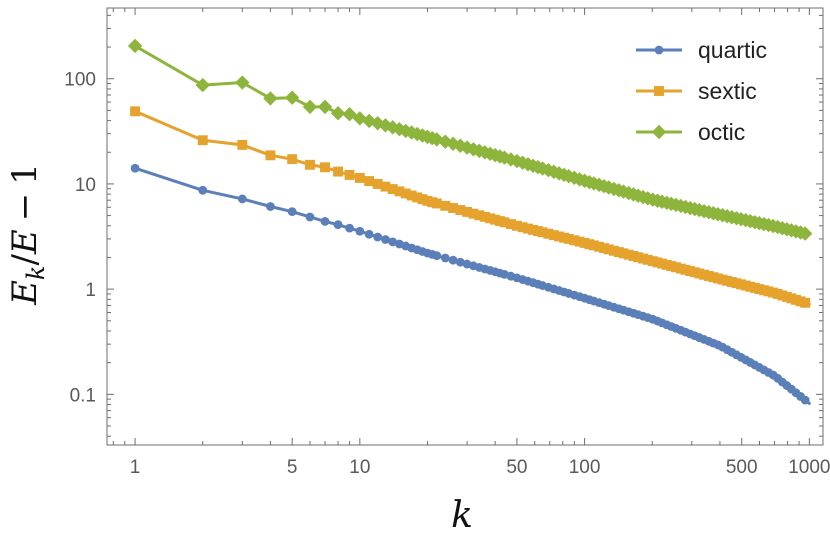  What do you see at coordinates (690, 132) in the screenshot?
I see `legend-item-octic: octic` at bounding box center [690, 132].